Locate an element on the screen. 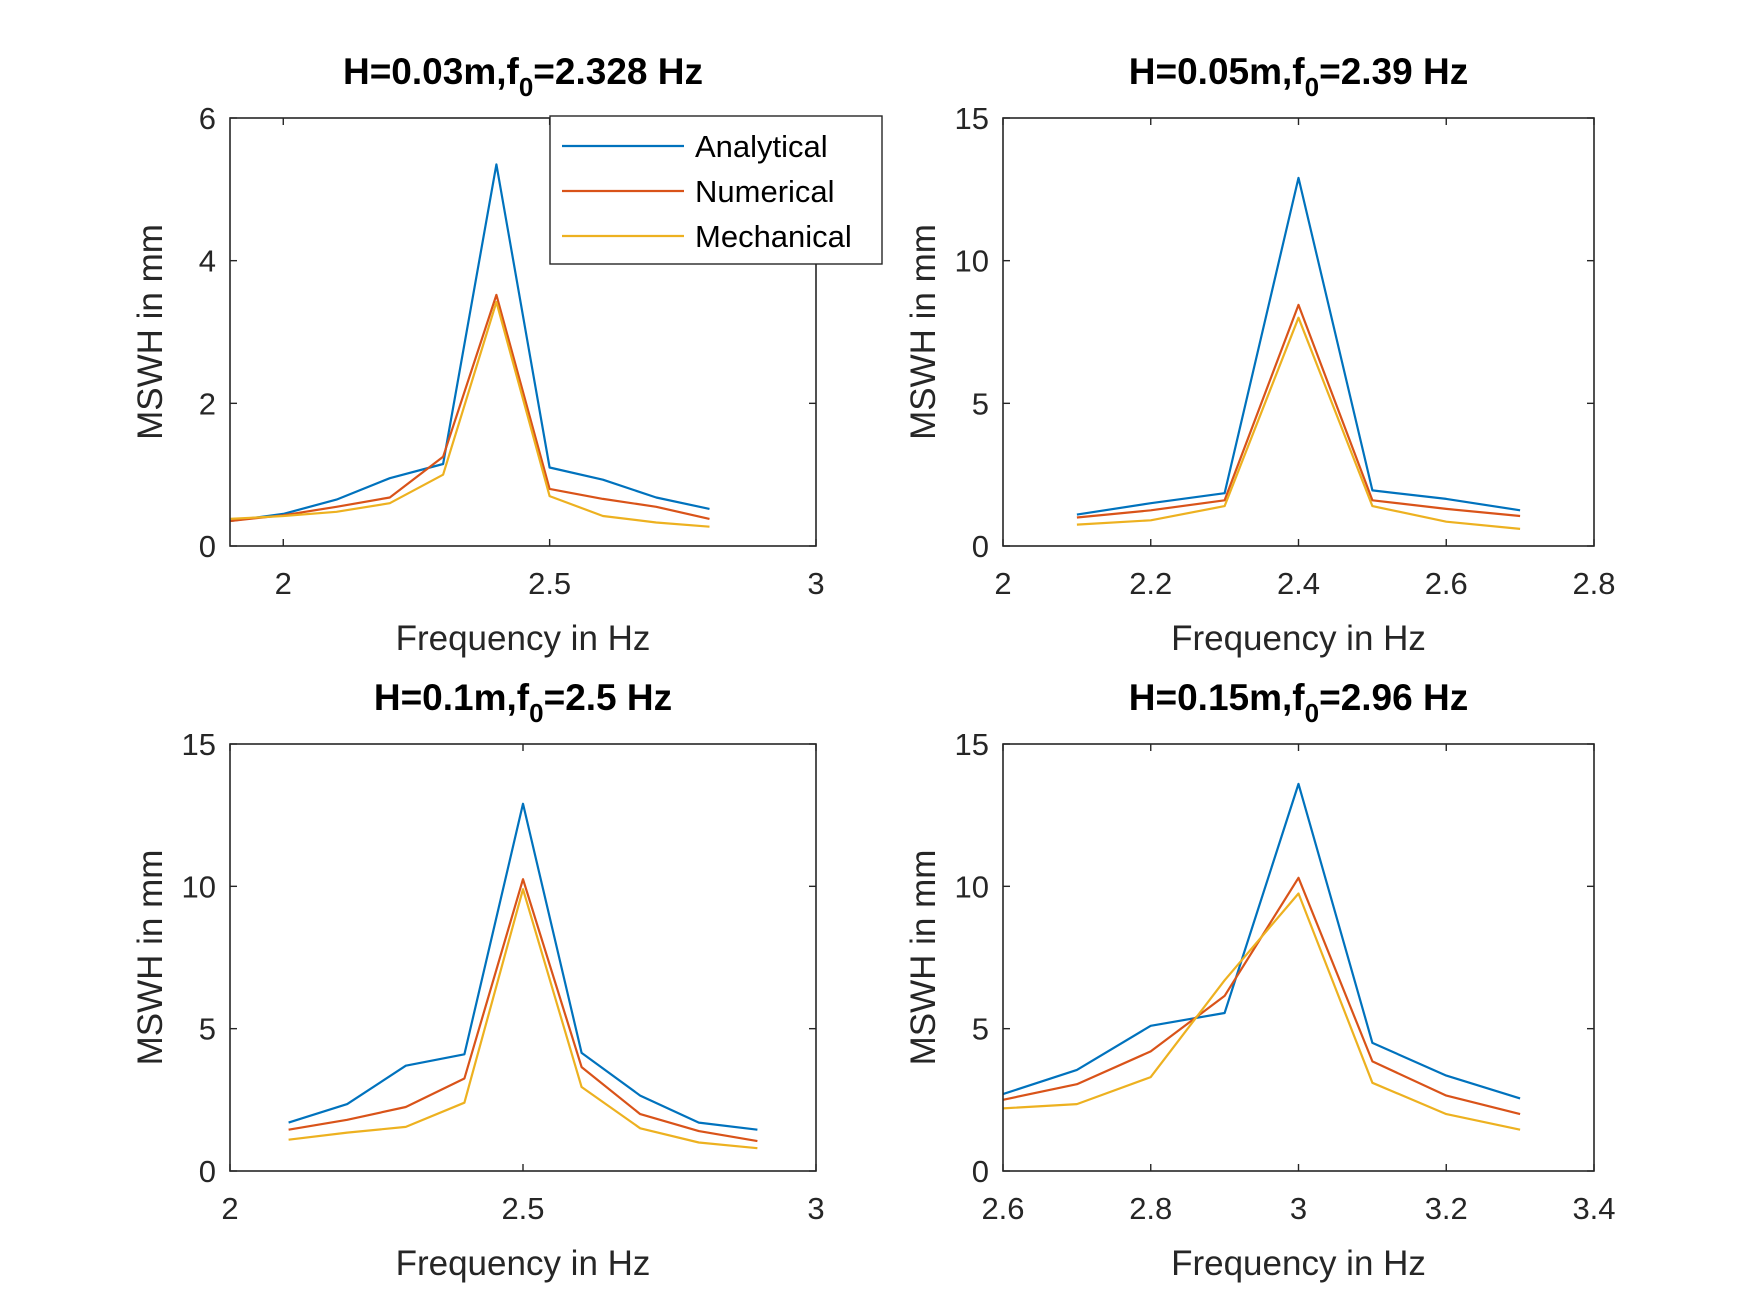 The height and width of the screenshot is (1313, 1750). subplot-title: H=0.03m,f0=2.328 Hz is located at coordinates (523, 76).